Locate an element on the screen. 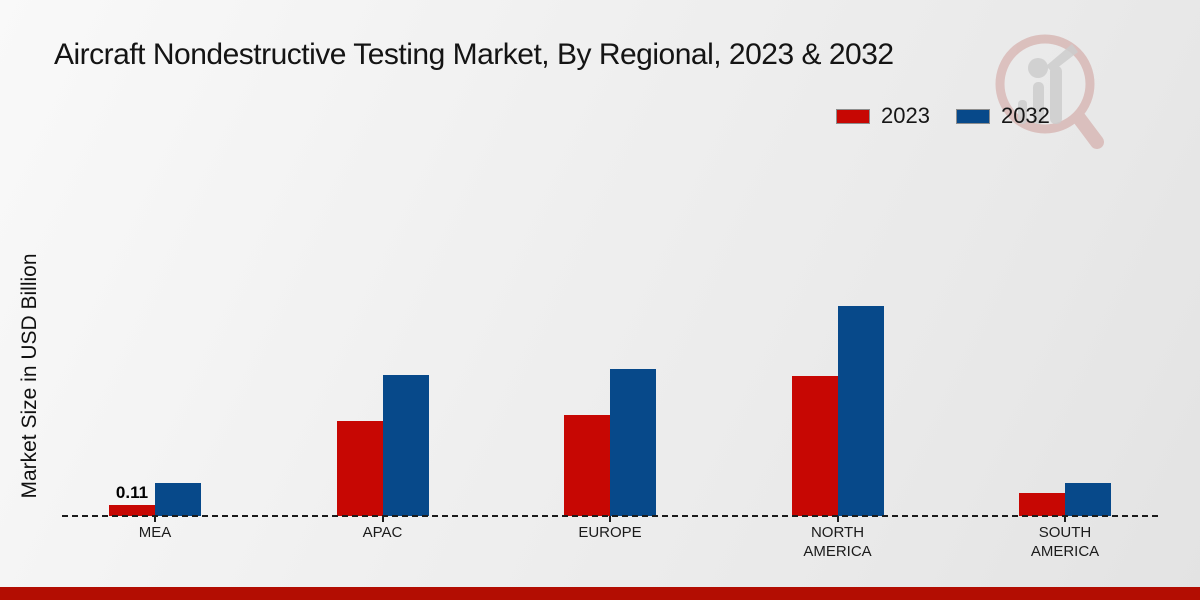  bar-2023-south-america is located at coordinates (1042, 504).